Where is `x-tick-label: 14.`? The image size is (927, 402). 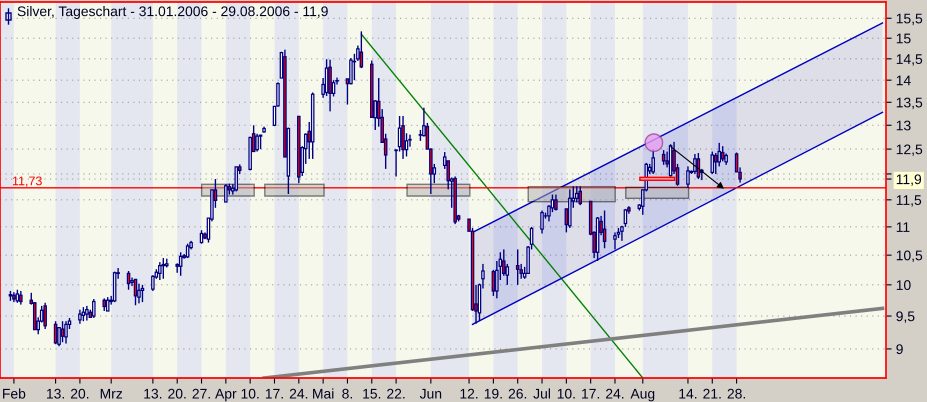
x-tick-label: 14. is located at coordinates (687, 393).